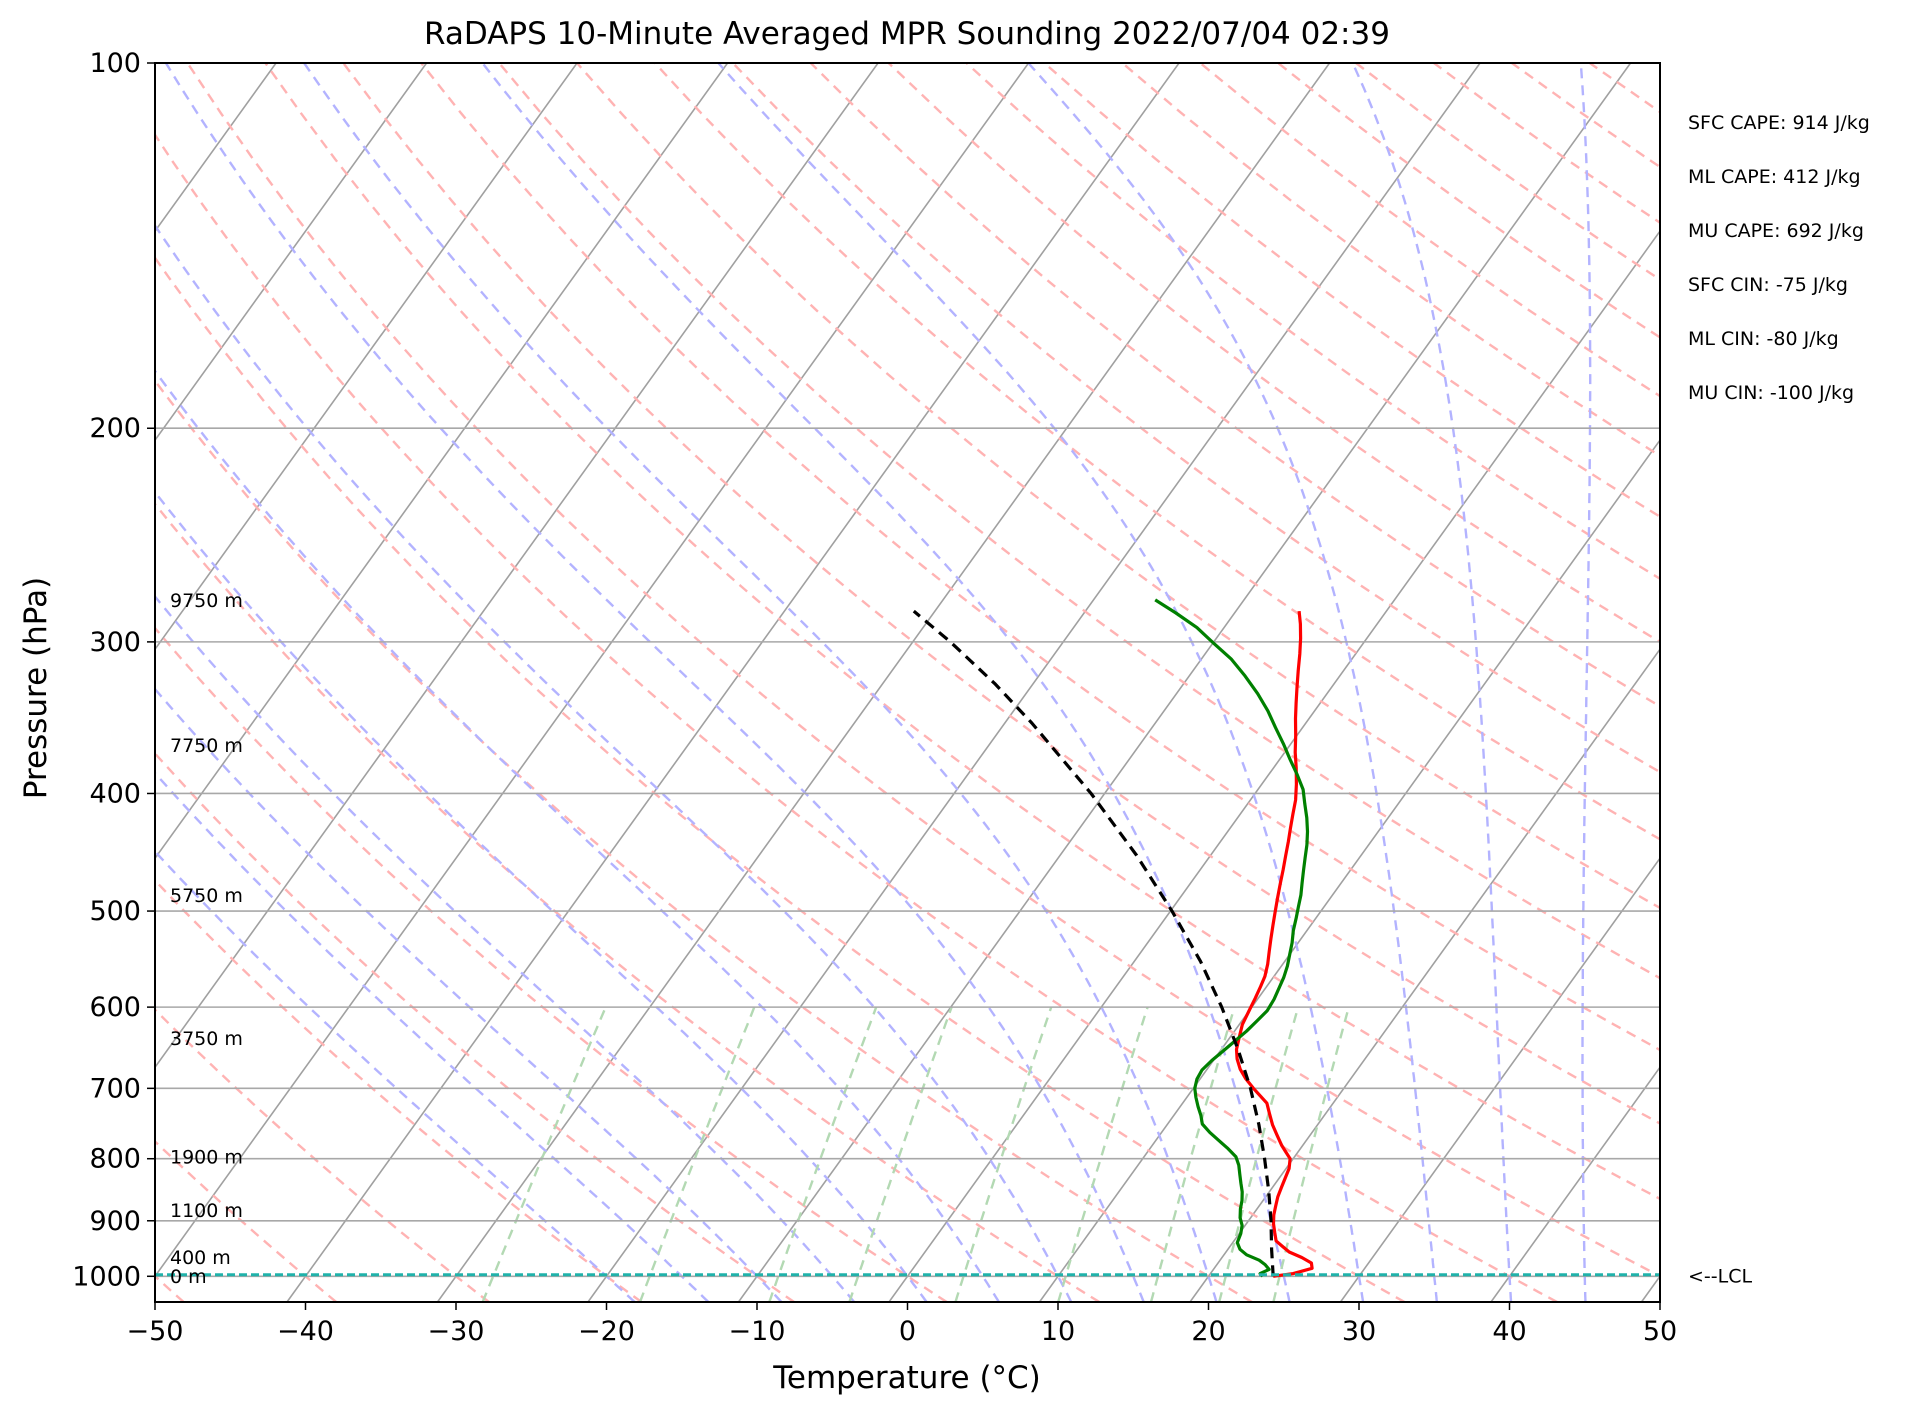  I want to click on index-label: MU CIN: -100 J/kg, so click(1771, 393).